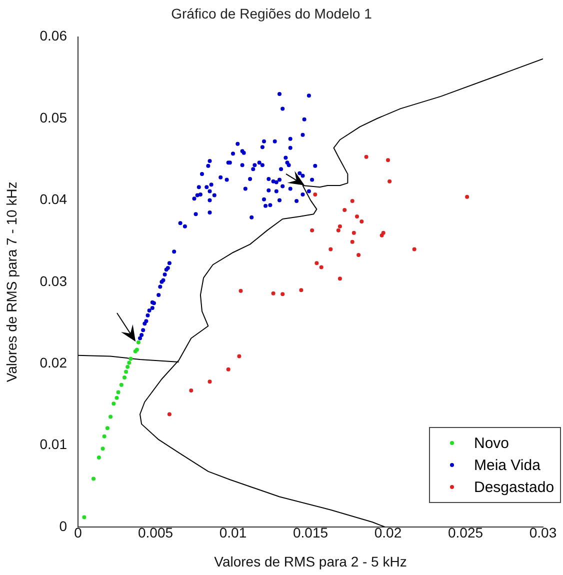 This screenshot has width=563, height=575. What do you see at coordinates (466, 532) in the screenshot?
I see `x-tick-label: 0.025` at bounding box center [466, 532].